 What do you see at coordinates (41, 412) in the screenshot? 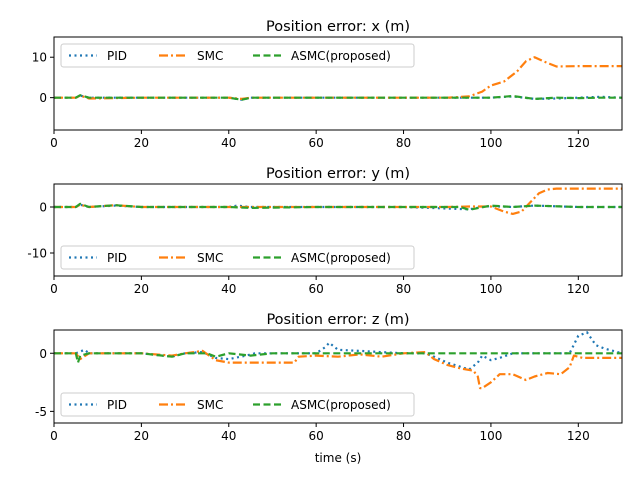
I see `y-tick-label: -5` at bounding box center [41, 412].